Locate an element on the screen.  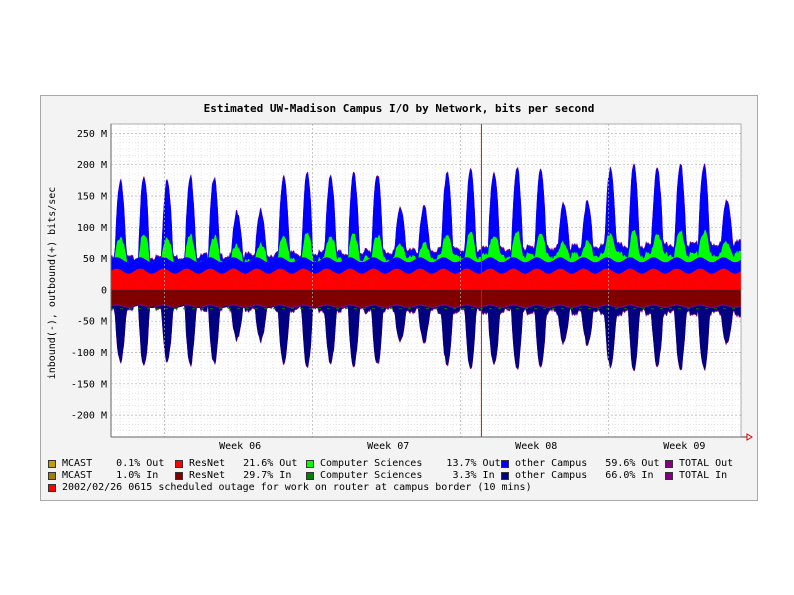
legend-item-mcast-out: MCAST 0.1% Out is located at coordinates (106, 464).